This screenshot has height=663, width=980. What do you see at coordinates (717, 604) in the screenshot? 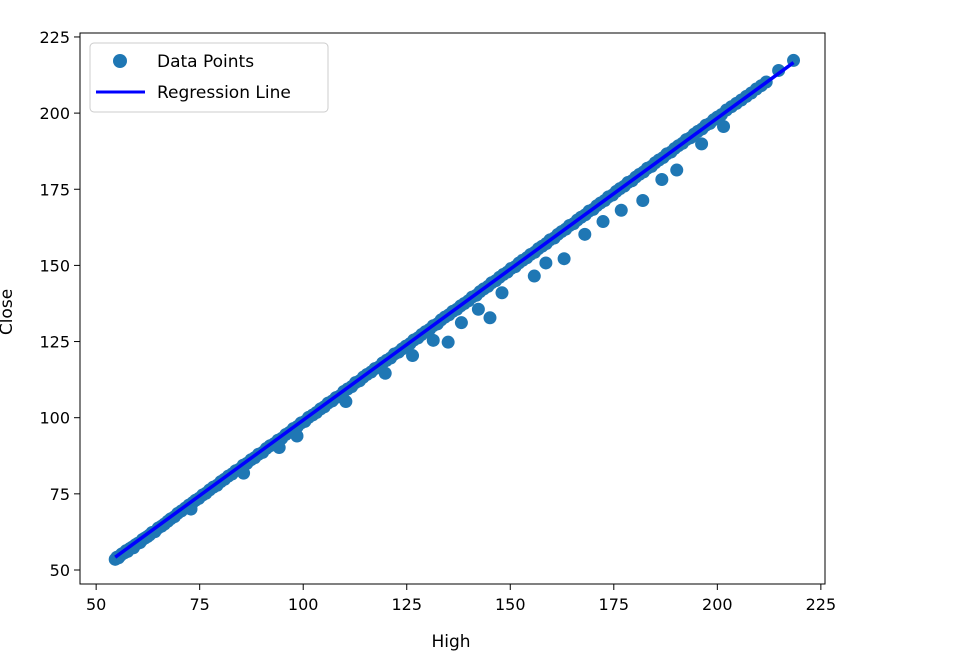
I see `x-tick-label: 200` at bounding box center [717, 604].